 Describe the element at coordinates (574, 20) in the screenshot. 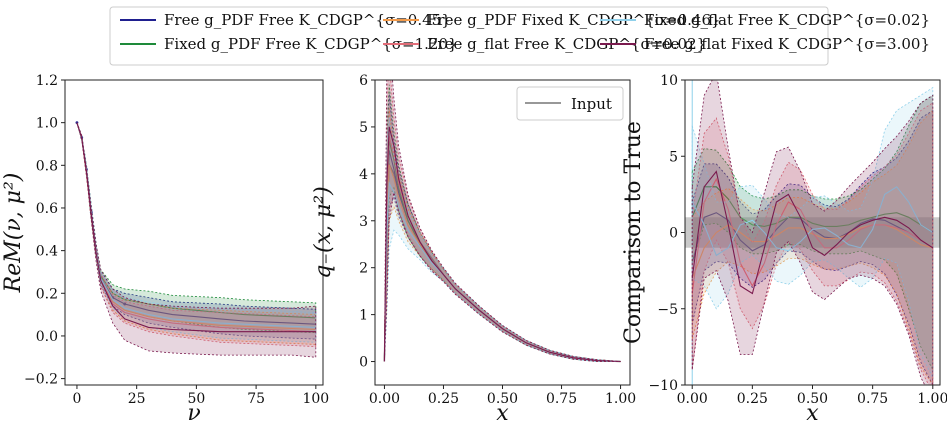

I see `legend-label: Free g_PDF Fixed K_CDGP^{σ=0.46}` at that location.